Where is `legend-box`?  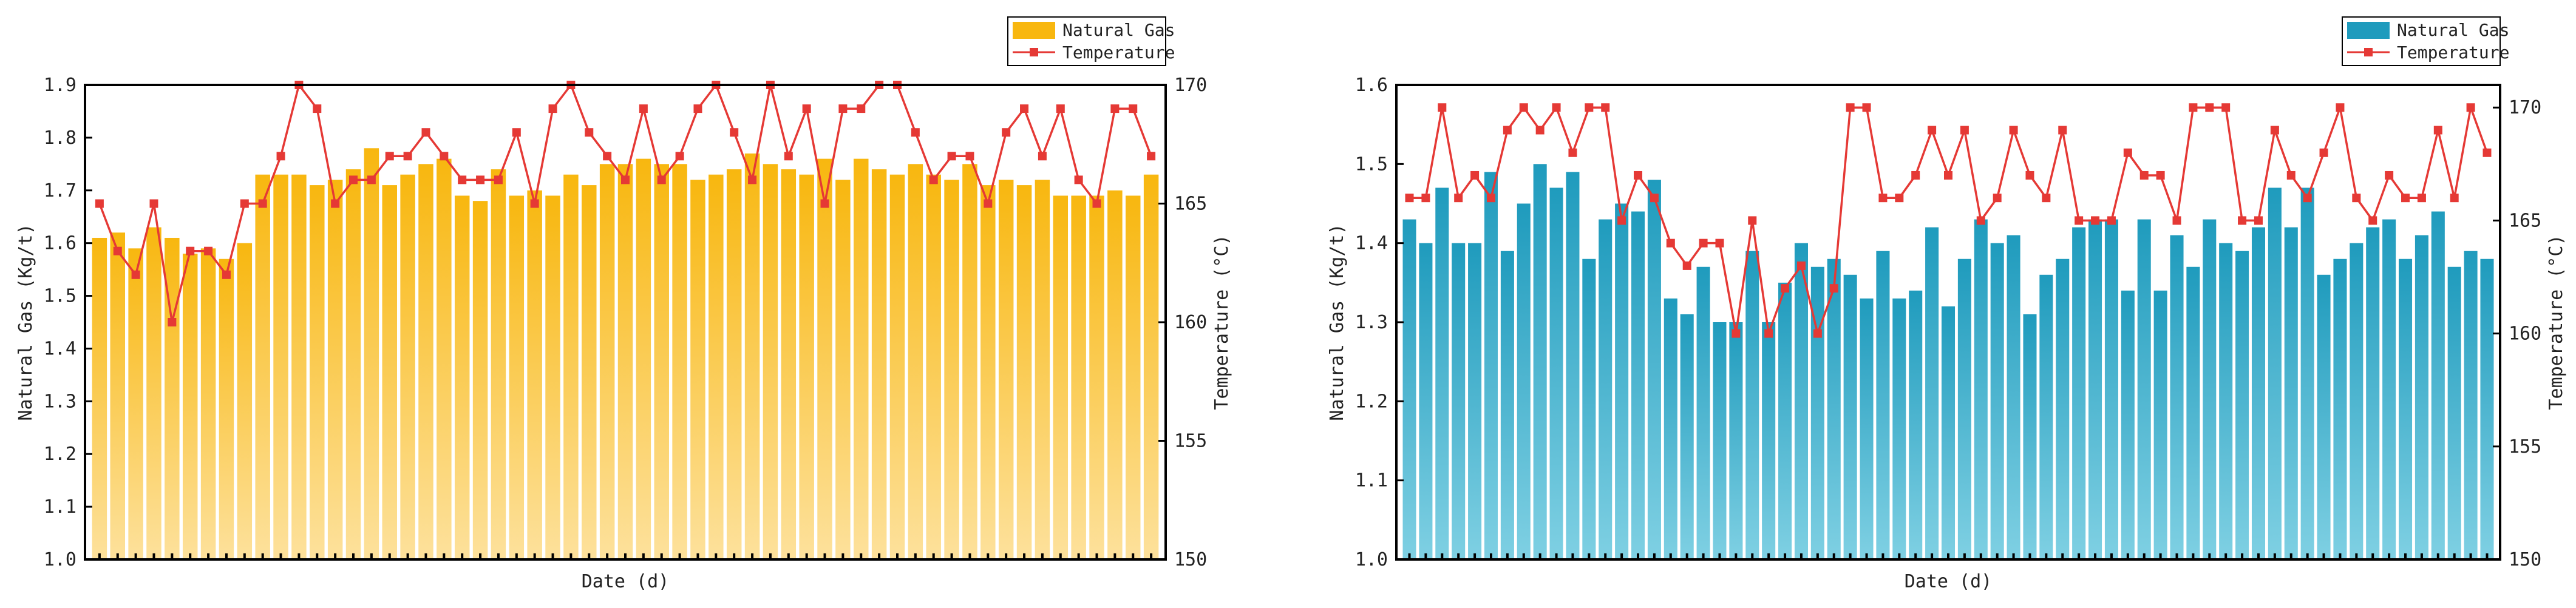
legend-box is located at coordinates (1086, 41).